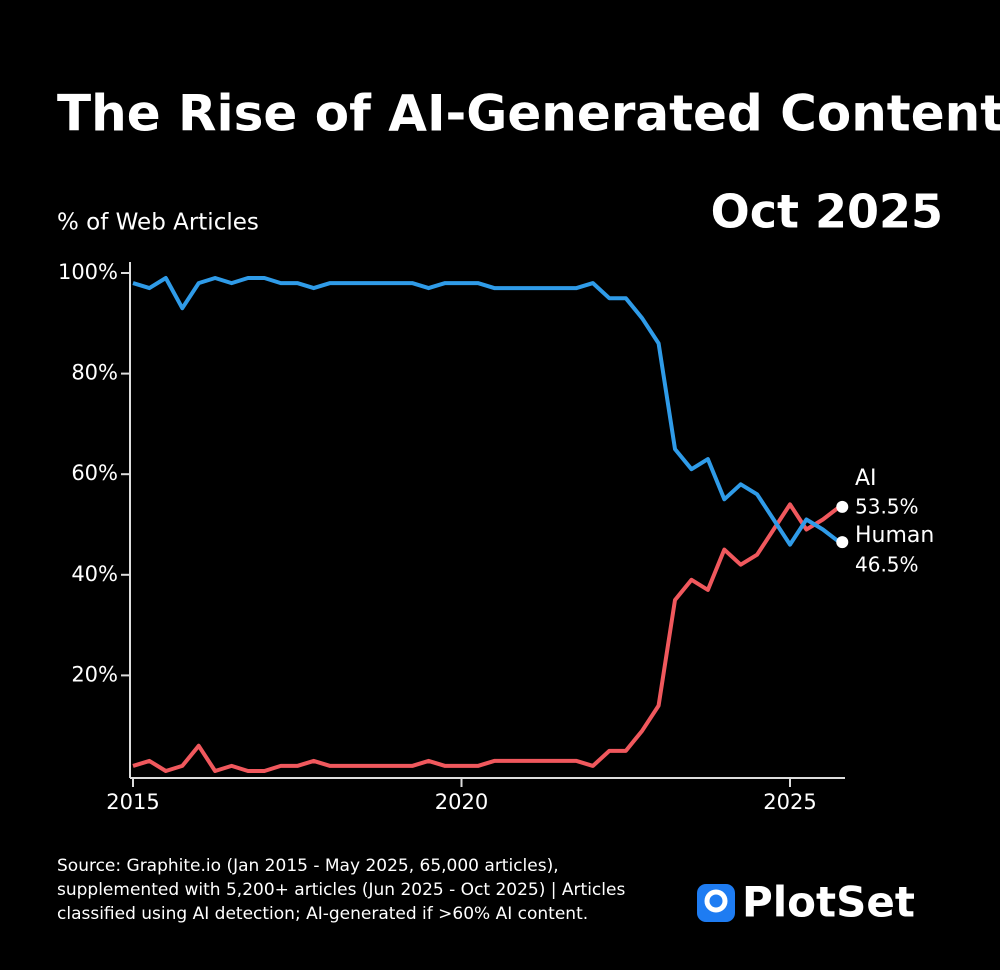  What do you see at coordinates (94, 373) in the screenshot?
I see `y-tick-label: 80%` at bounding box center [94, 373].